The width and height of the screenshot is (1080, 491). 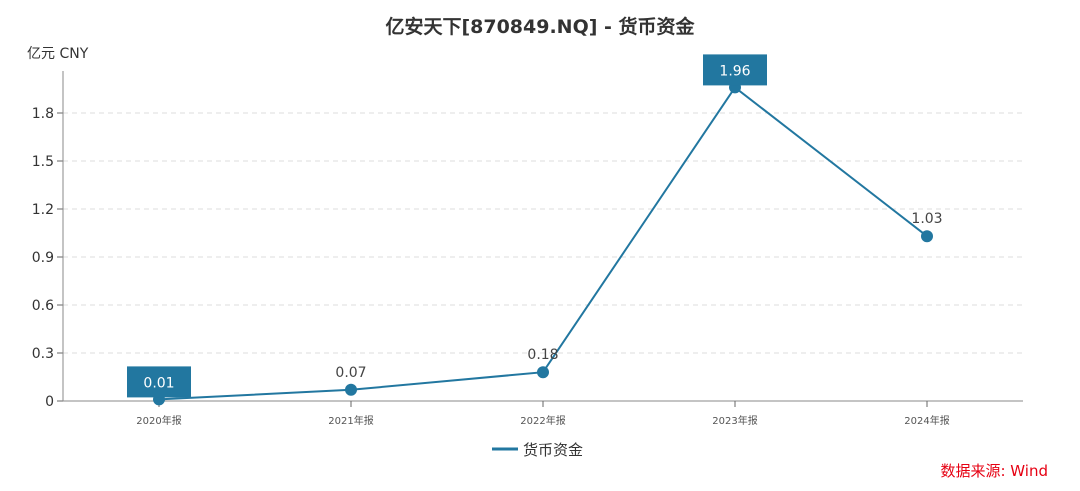 What do you see at coordinates (926, 420) in the screenshot?
I see `x-tick-label: 2024年报` at bounding box center [926, 420].